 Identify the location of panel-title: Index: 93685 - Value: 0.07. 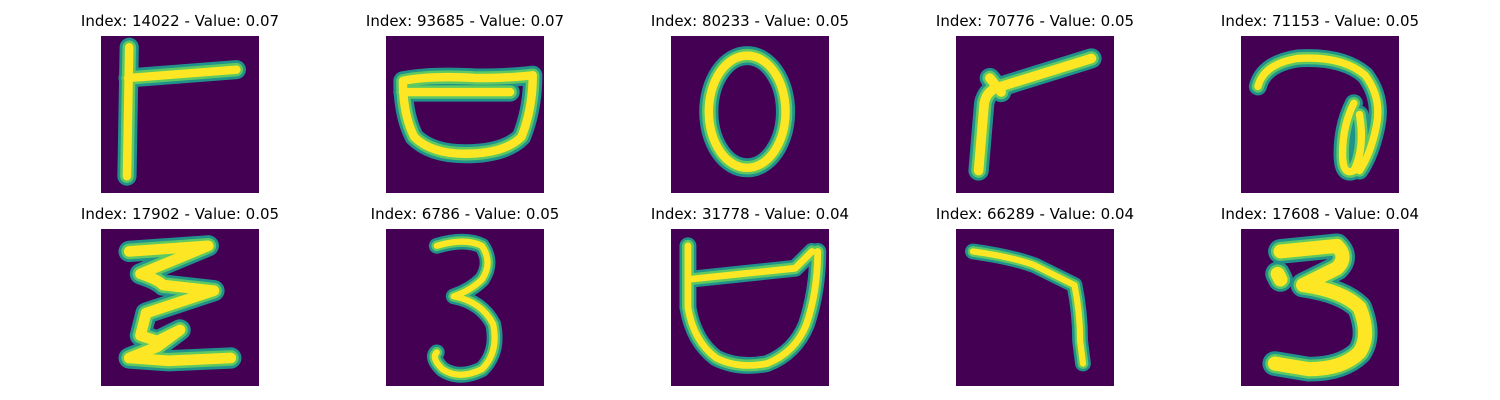
(465, 21).